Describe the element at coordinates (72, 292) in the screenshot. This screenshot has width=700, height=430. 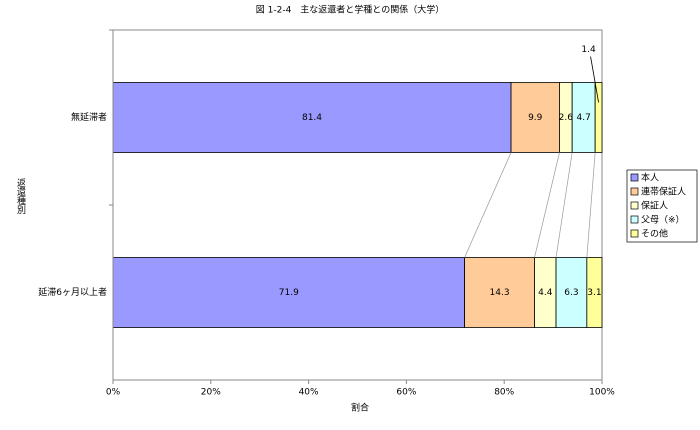
I see `y-tick-label: 延滞6ヶ月以上者` at that location.